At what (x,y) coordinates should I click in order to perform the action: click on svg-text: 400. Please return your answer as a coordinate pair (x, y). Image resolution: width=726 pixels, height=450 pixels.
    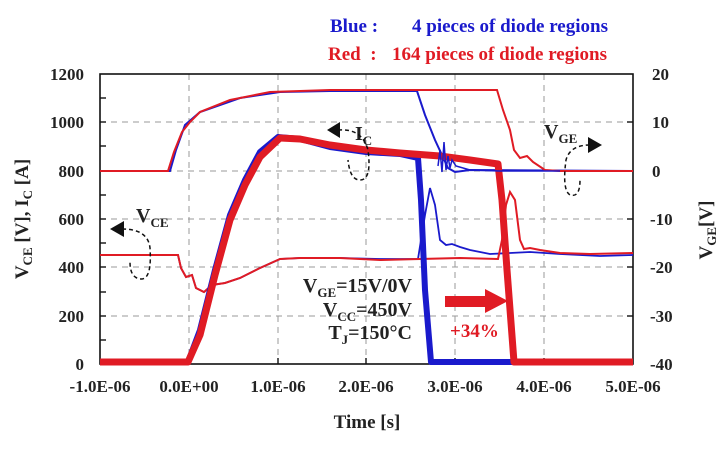
    Looking at the image, I should click on (72, 267).